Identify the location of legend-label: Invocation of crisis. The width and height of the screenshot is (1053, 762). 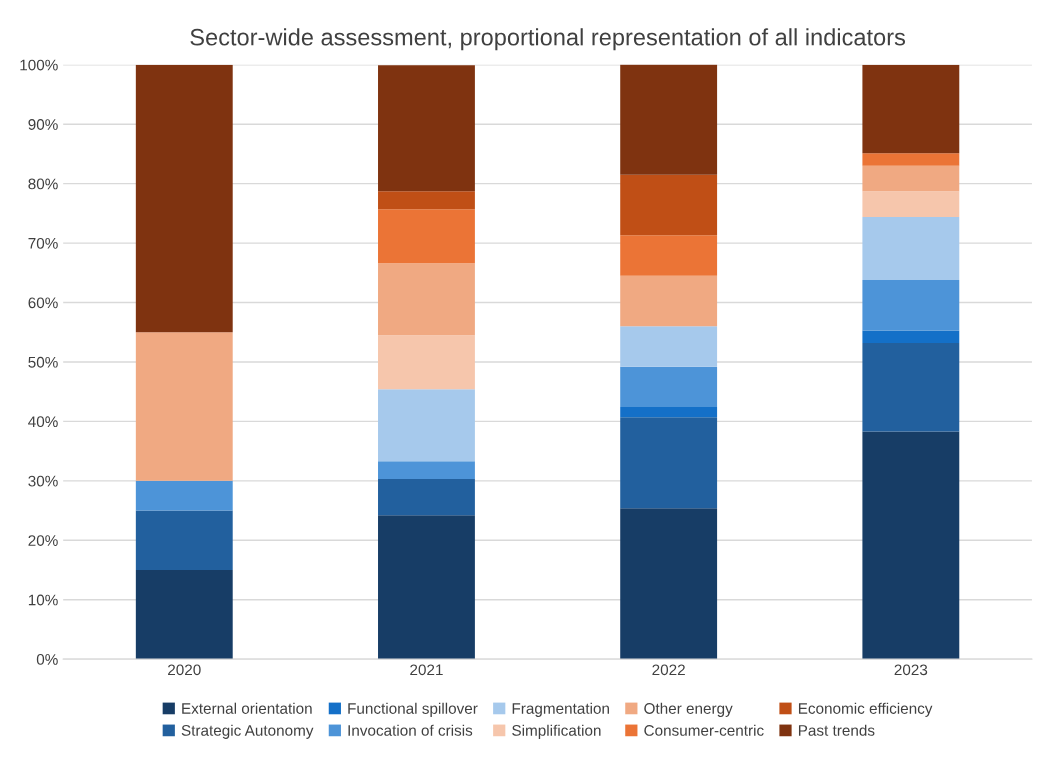
(410, 730).